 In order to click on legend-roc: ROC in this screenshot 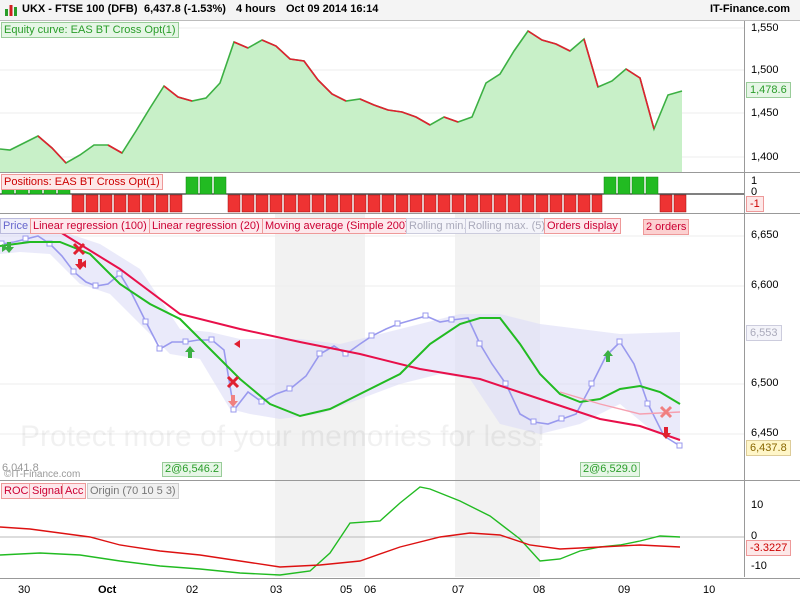, I will do `click(16, 491)`.